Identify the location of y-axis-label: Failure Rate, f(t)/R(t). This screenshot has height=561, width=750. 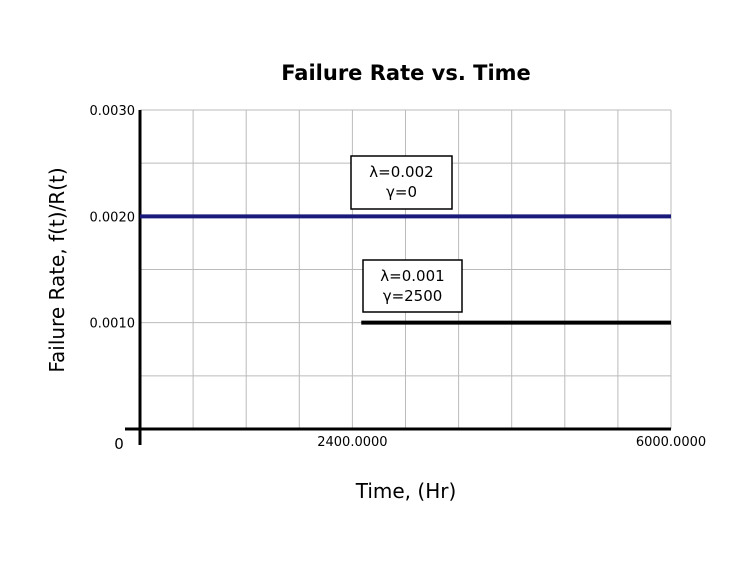
(57, 269).